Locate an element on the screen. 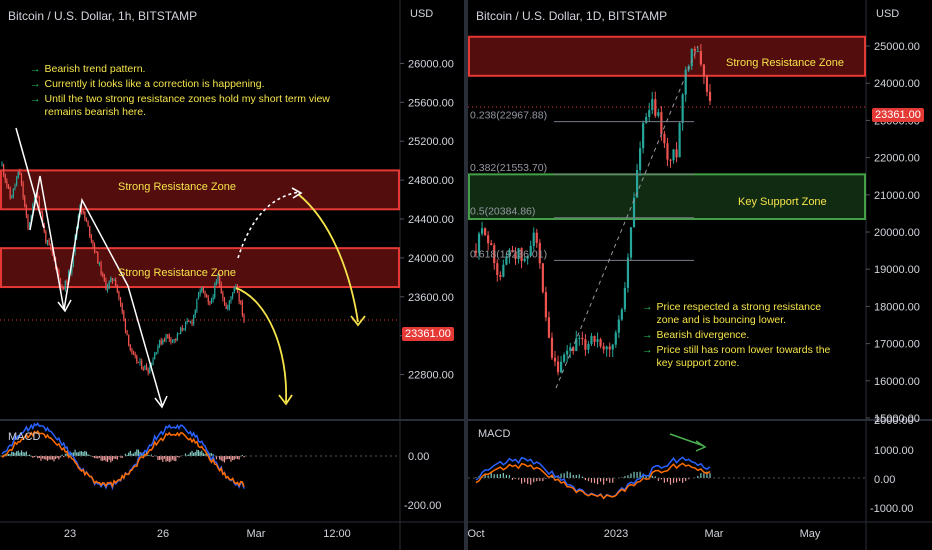 The image size is (932, 550). projection-arrow is located at coordinates (261, 345).